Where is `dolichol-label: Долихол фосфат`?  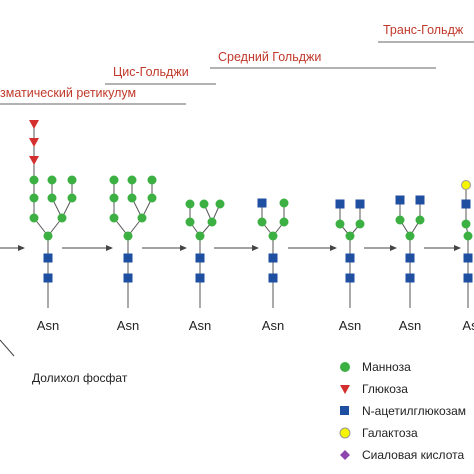
dolichol-label: Долихол фосфат is located at coordinates (80, 378).